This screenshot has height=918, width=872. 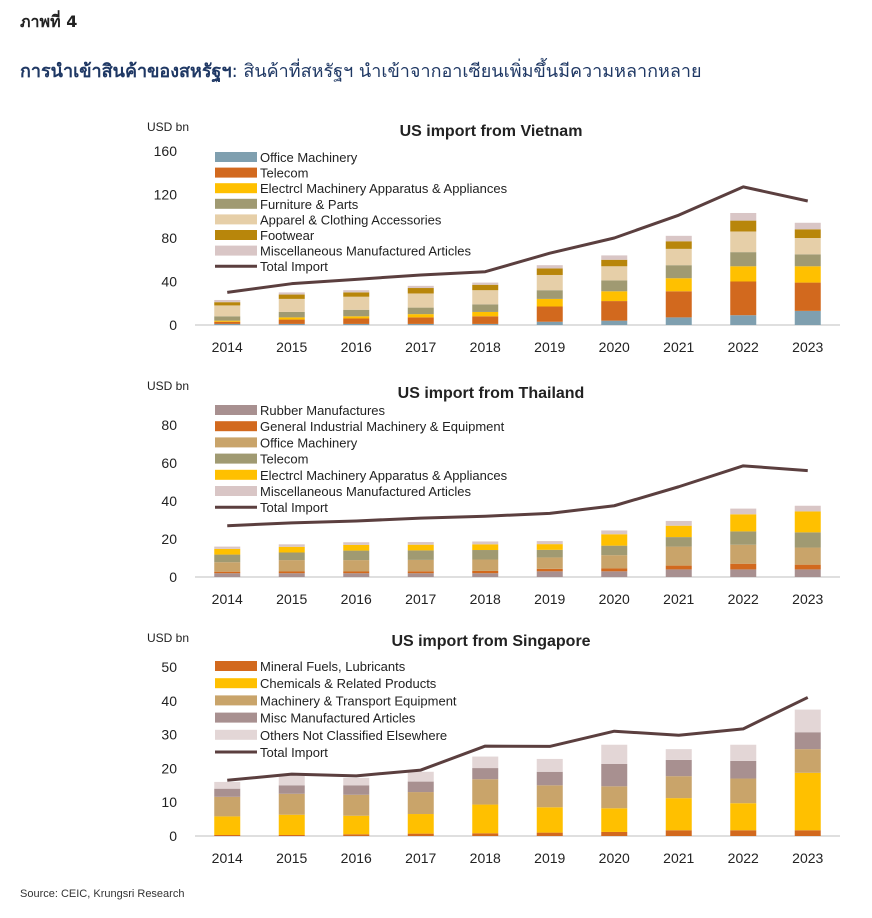 What do you see at coordinates (356, 858) in the screenshot?
I see `x-tick-label: 2016` at bounding box center [356, 858].